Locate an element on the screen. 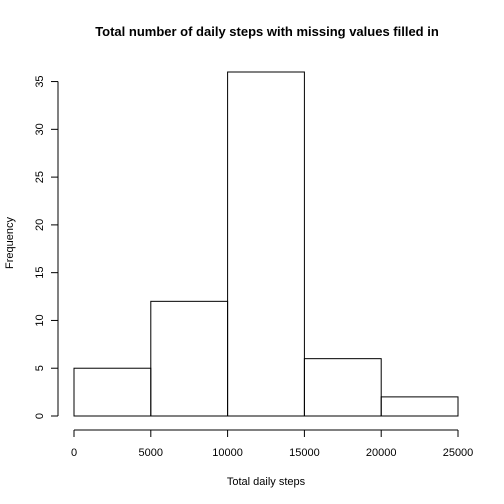 This screenshot has width=504, height=504. y-axis: 0 5 10 15 20 25 30 35 is located at coordinates (46, 247).